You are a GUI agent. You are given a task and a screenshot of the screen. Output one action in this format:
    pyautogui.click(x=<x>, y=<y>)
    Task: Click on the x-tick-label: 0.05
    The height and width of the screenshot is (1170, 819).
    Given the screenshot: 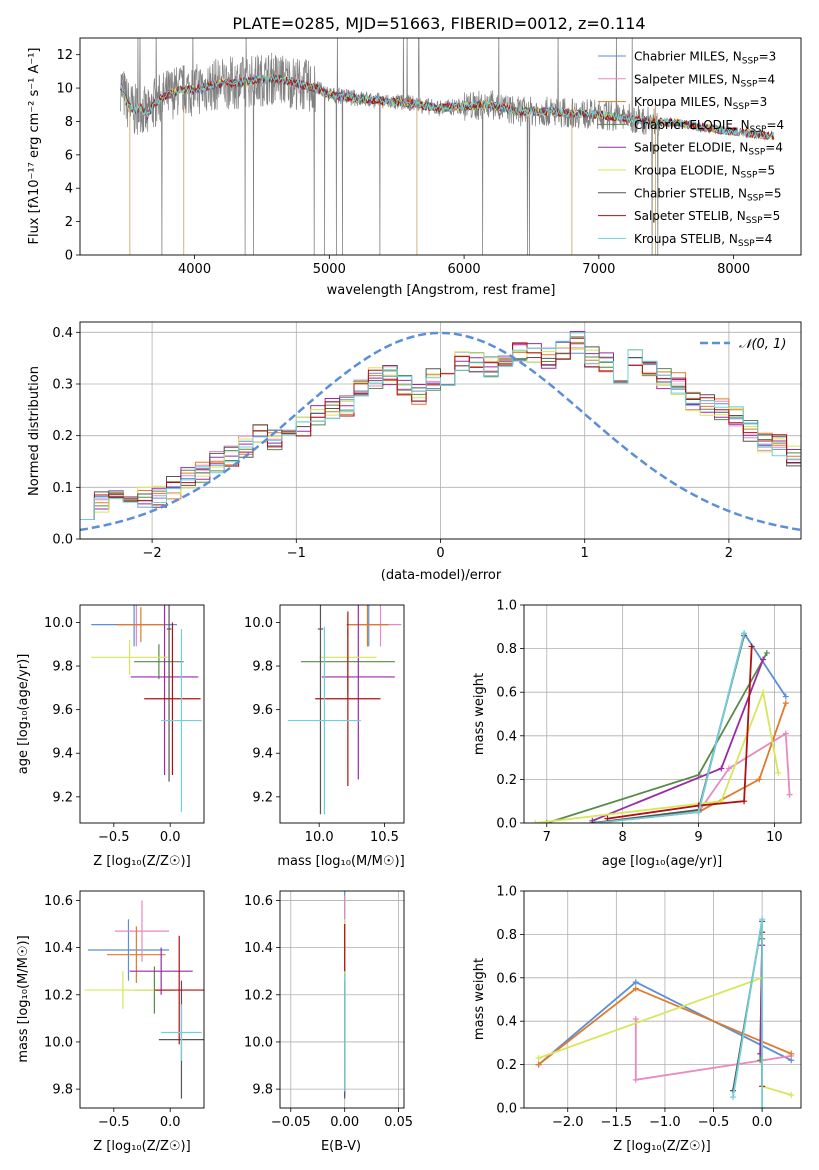 What is the action you would take?
    pyautogui.click(x=398, y=1122)
    